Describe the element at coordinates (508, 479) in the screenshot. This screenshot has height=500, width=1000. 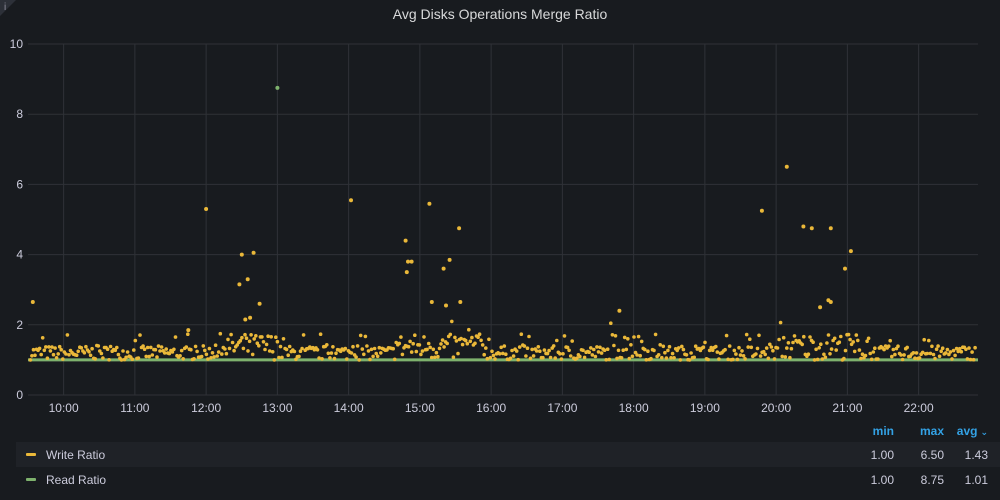
I see `legend-row-read: Read Ratio 1.00 8.75 1.01` at that location.